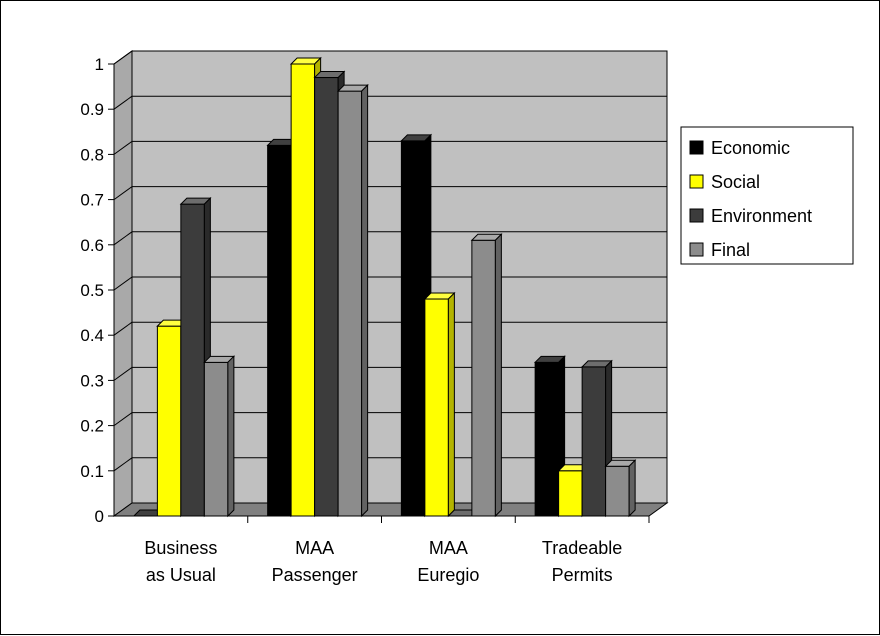  What do you see at coordinates (582, 548) in the screenshot?
I see `x-tick-label: Tradeable` at bounding box center [582, 548].